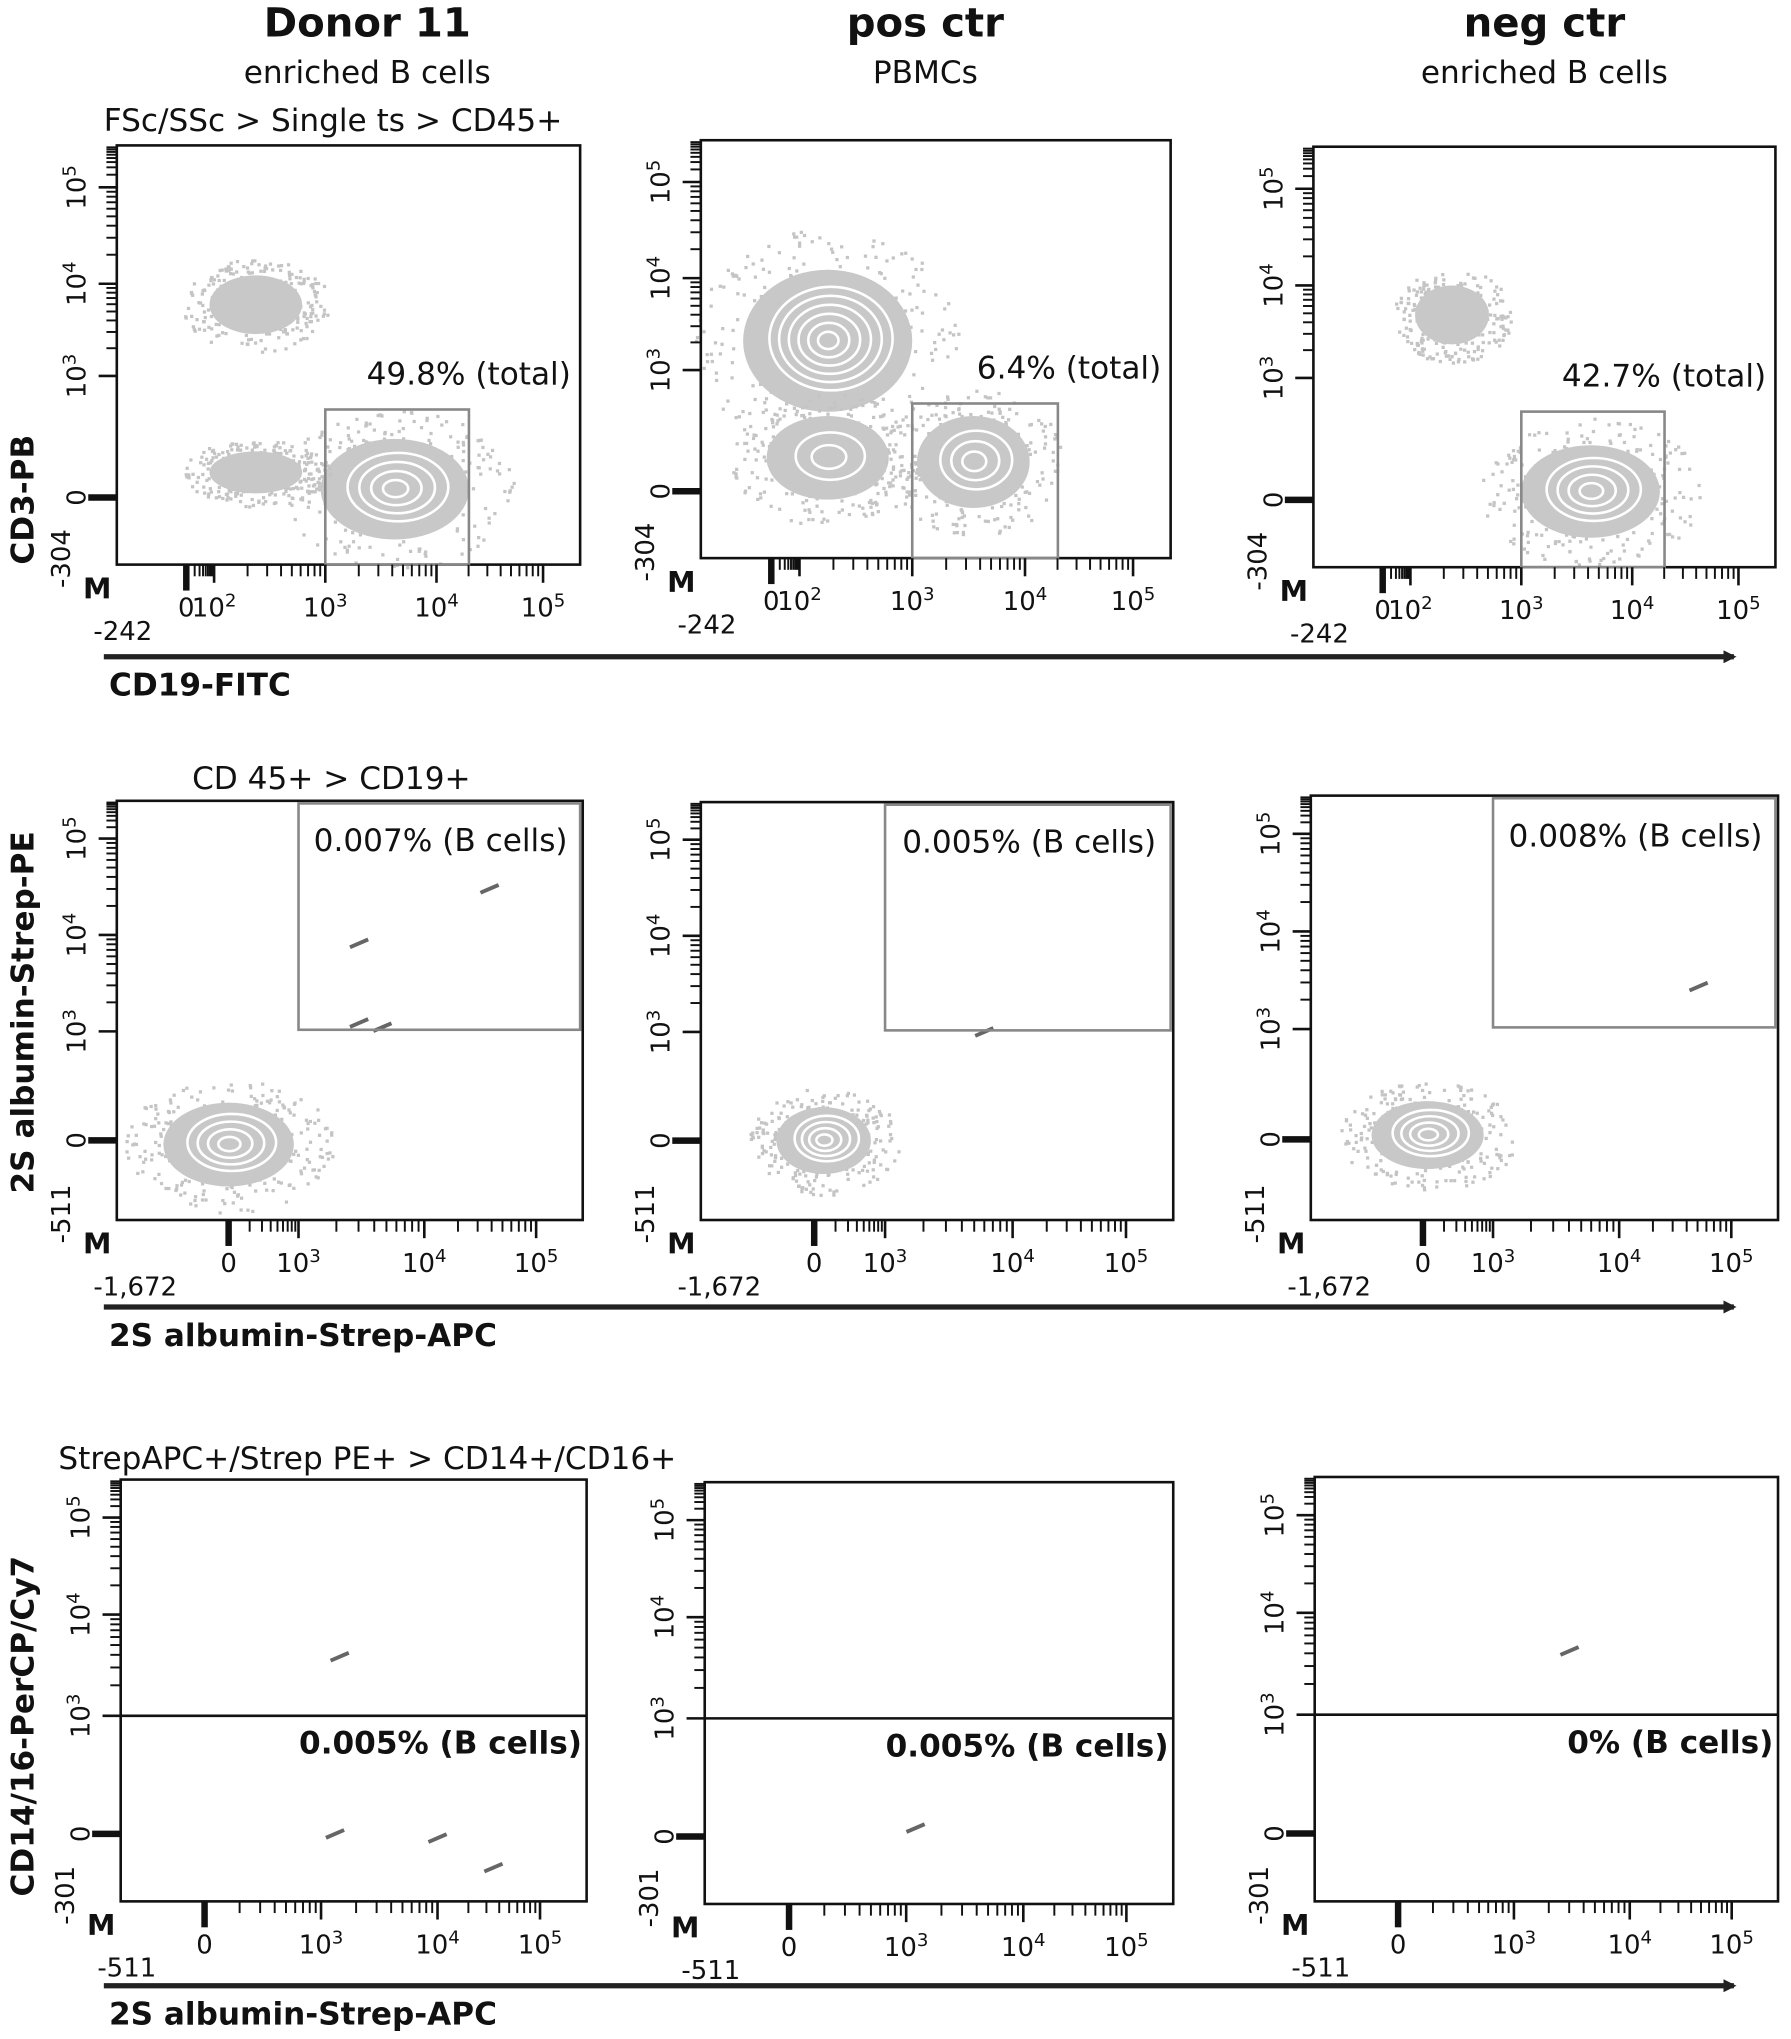  Describe the element at coordinates (1545, 23) in the screenshot. I see `column-title: neg ctr` at that location.